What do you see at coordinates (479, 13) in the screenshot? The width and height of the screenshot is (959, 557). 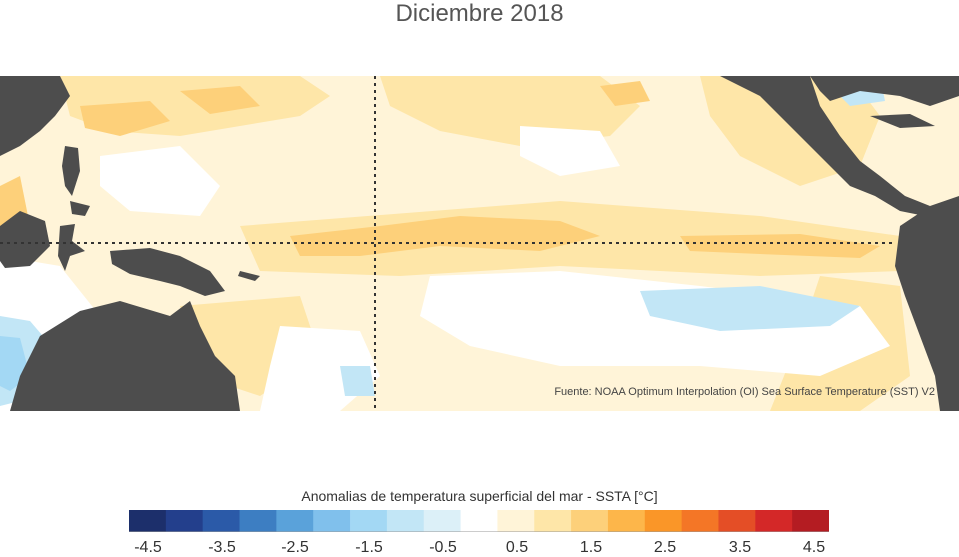 I see `map-title: Diciembre 2018` at bounding box center [479, 13].